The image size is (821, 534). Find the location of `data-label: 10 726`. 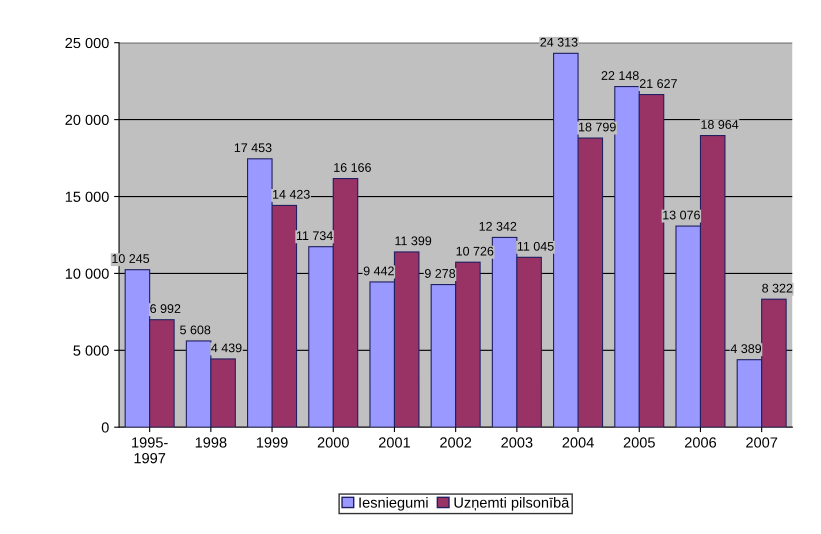

data-label: 10 726 is located at coordinates (475, 251).